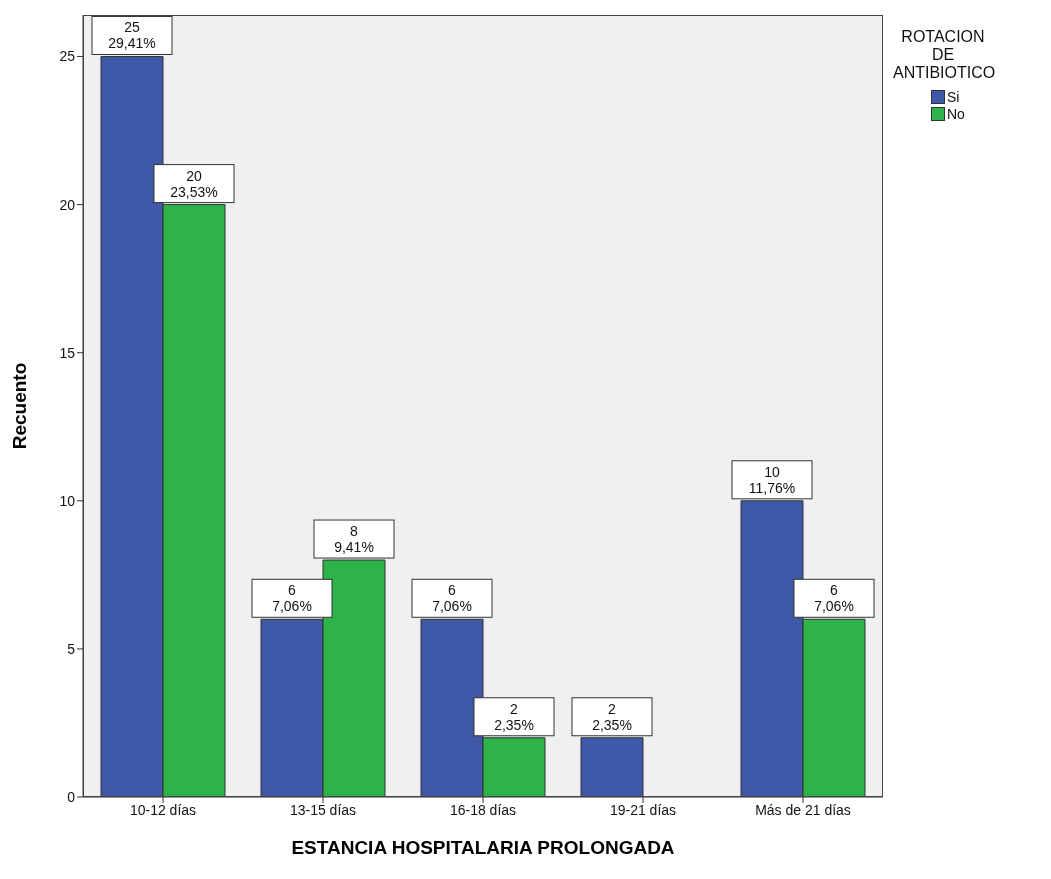  Describe the element at coordinates (163, 809) in the screenshot. I see `x-tick-label: 10-12 días` at that location.